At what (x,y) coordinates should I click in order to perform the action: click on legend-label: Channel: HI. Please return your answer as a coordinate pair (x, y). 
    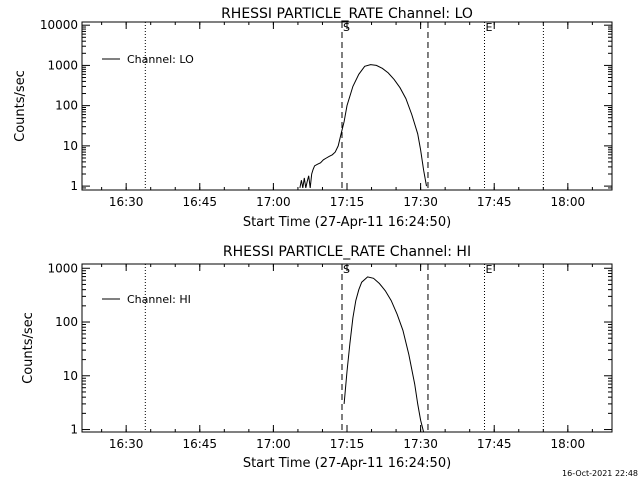
    Looking at the image, I should click on (159, 299).